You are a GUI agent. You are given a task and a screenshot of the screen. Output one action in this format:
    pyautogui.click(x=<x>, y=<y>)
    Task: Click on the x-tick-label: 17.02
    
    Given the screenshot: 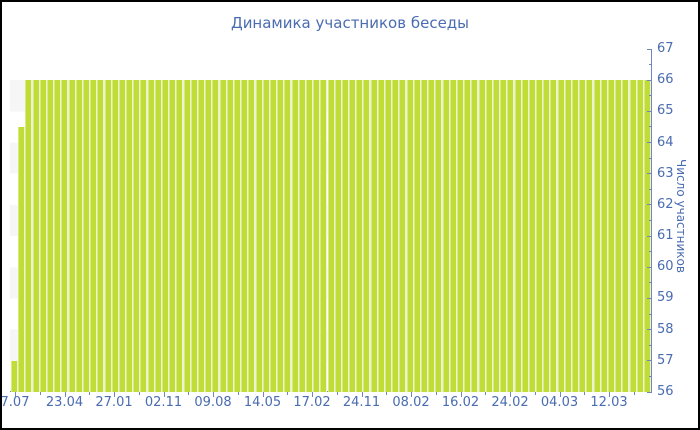 What is the action you would take?
    pyautogui.click(x=312, y=402)
    